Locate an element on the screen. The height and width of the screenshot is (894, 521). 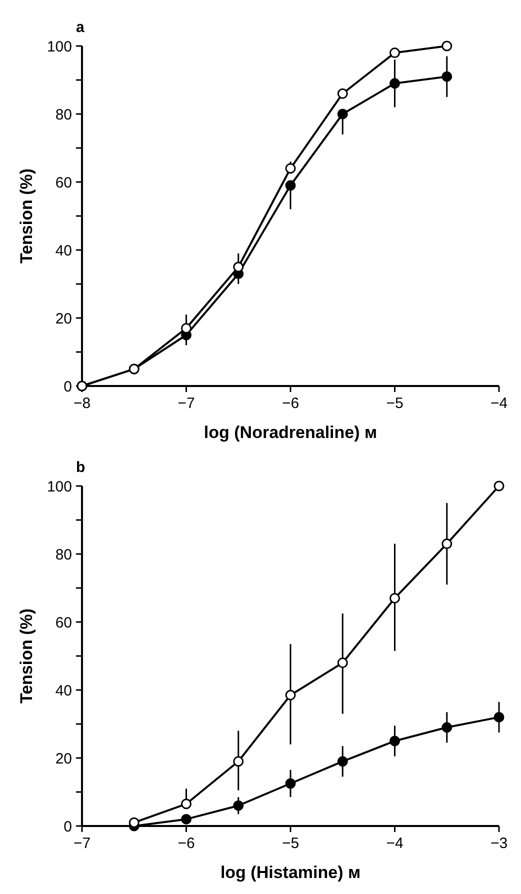
x-axis-title: log (Histamine) м is located at coordinates (290, 872).